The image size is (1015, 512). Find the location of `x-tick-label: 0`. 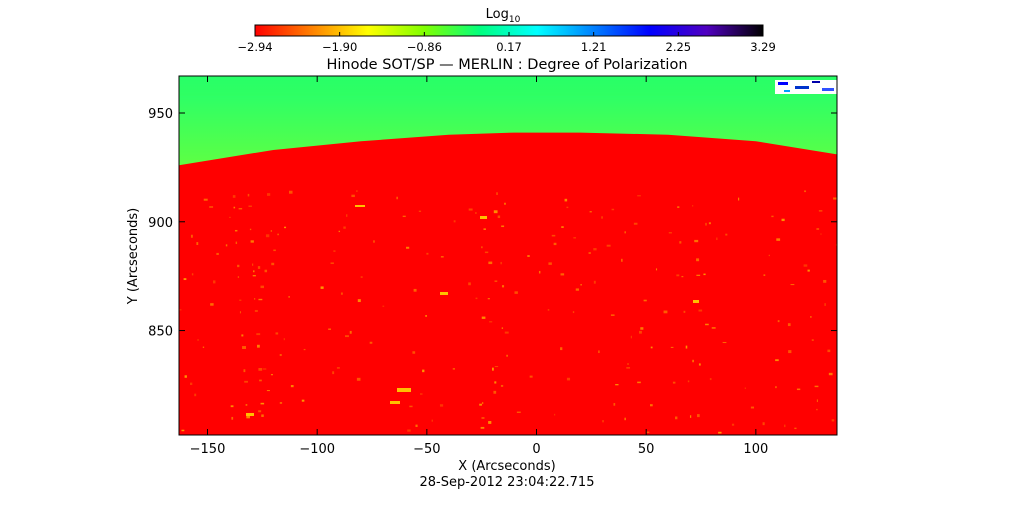

x-tick-label: 0 is located at coordinates (536, 449).